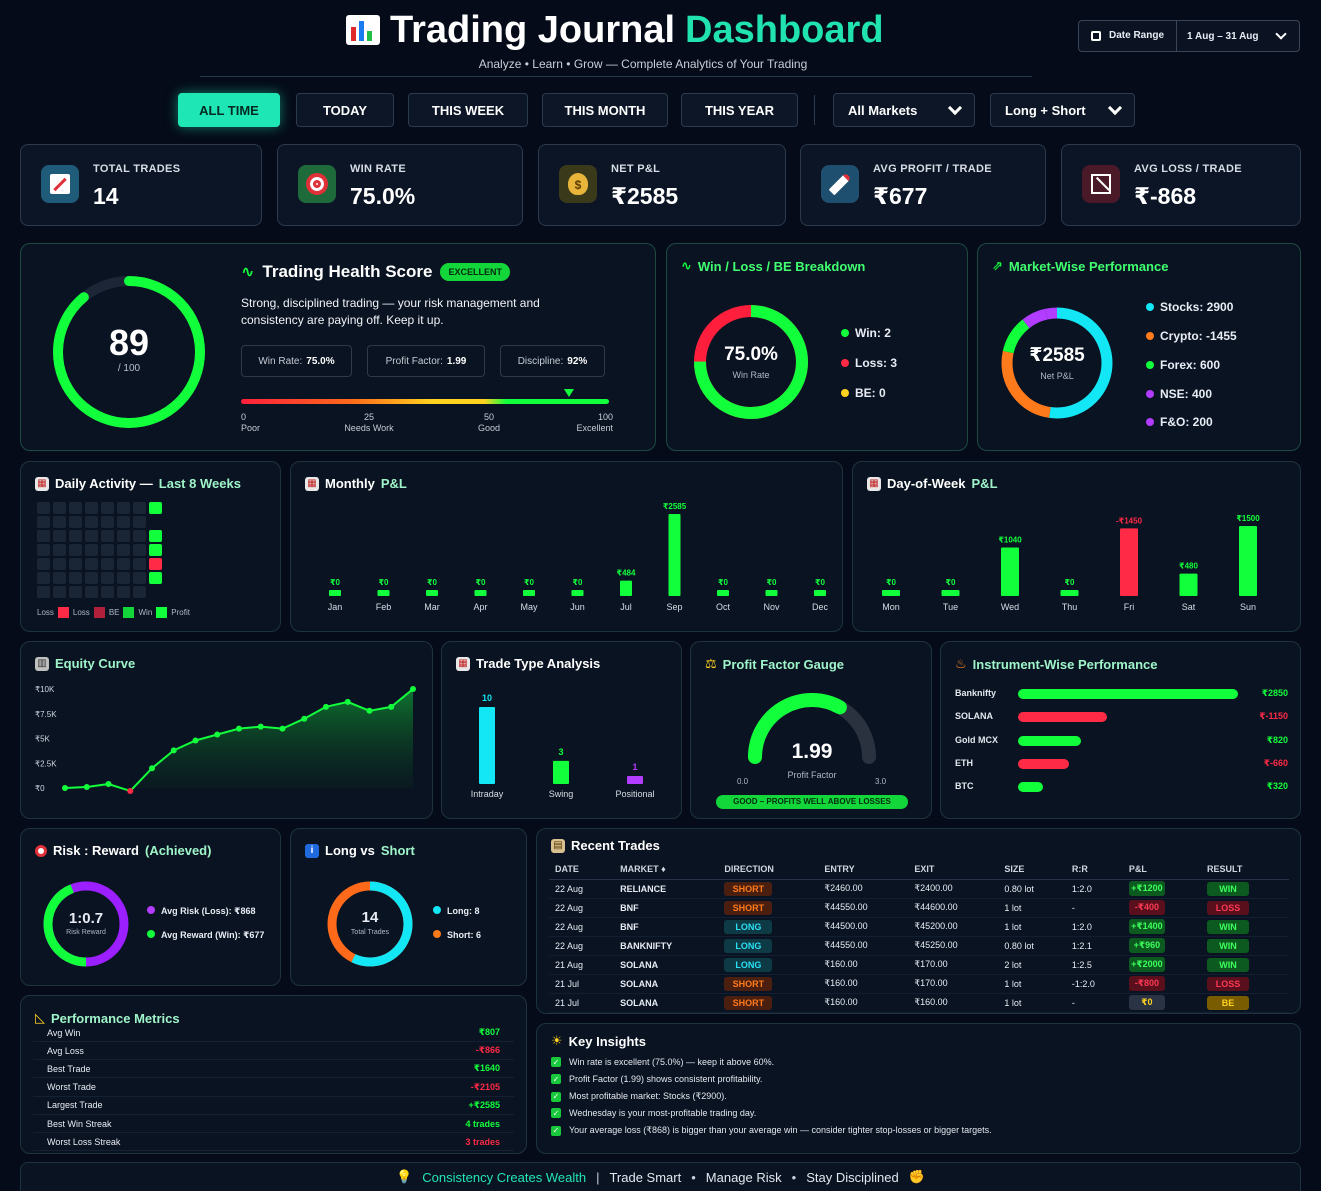 The image size is (1321, 1191). What do you see at coordinates (1094, 869) in the screenshot?
I see `column-header: R:R` at bounding box center [1094, 869].